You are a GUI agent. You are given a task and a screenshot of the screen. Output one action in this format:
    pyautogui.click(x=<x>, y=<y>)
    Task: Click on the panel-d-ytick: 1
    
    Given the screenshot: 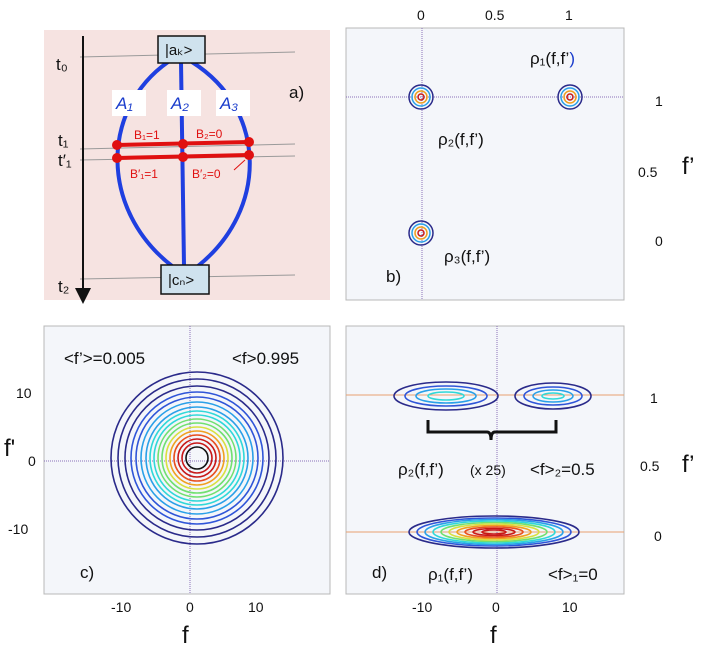 What is the action you would take?
    pyautogui.click(x=654, y=398)
    